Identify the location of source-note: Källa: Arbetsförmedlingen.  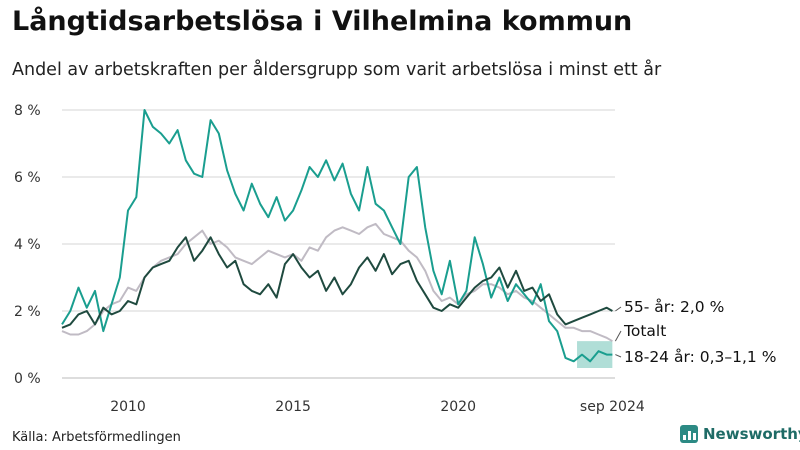
(96, 437).